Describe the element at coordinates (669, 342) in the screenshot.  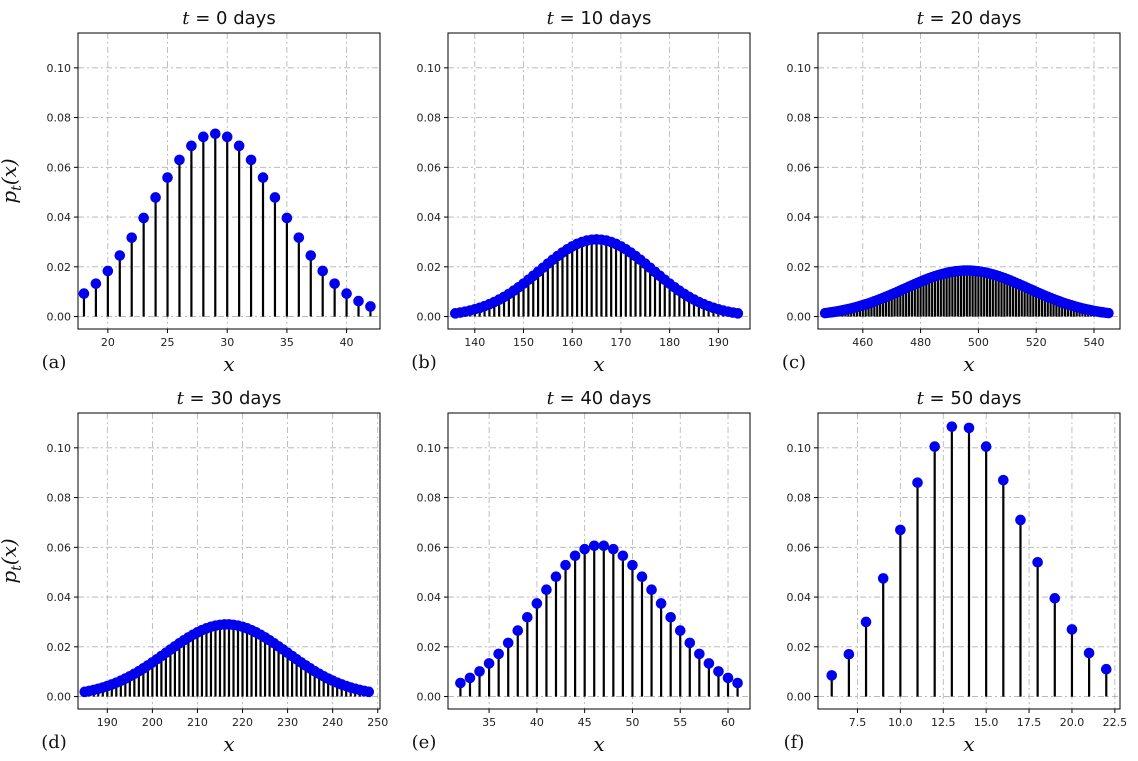
I see `x-tick-label: 180` at that location.